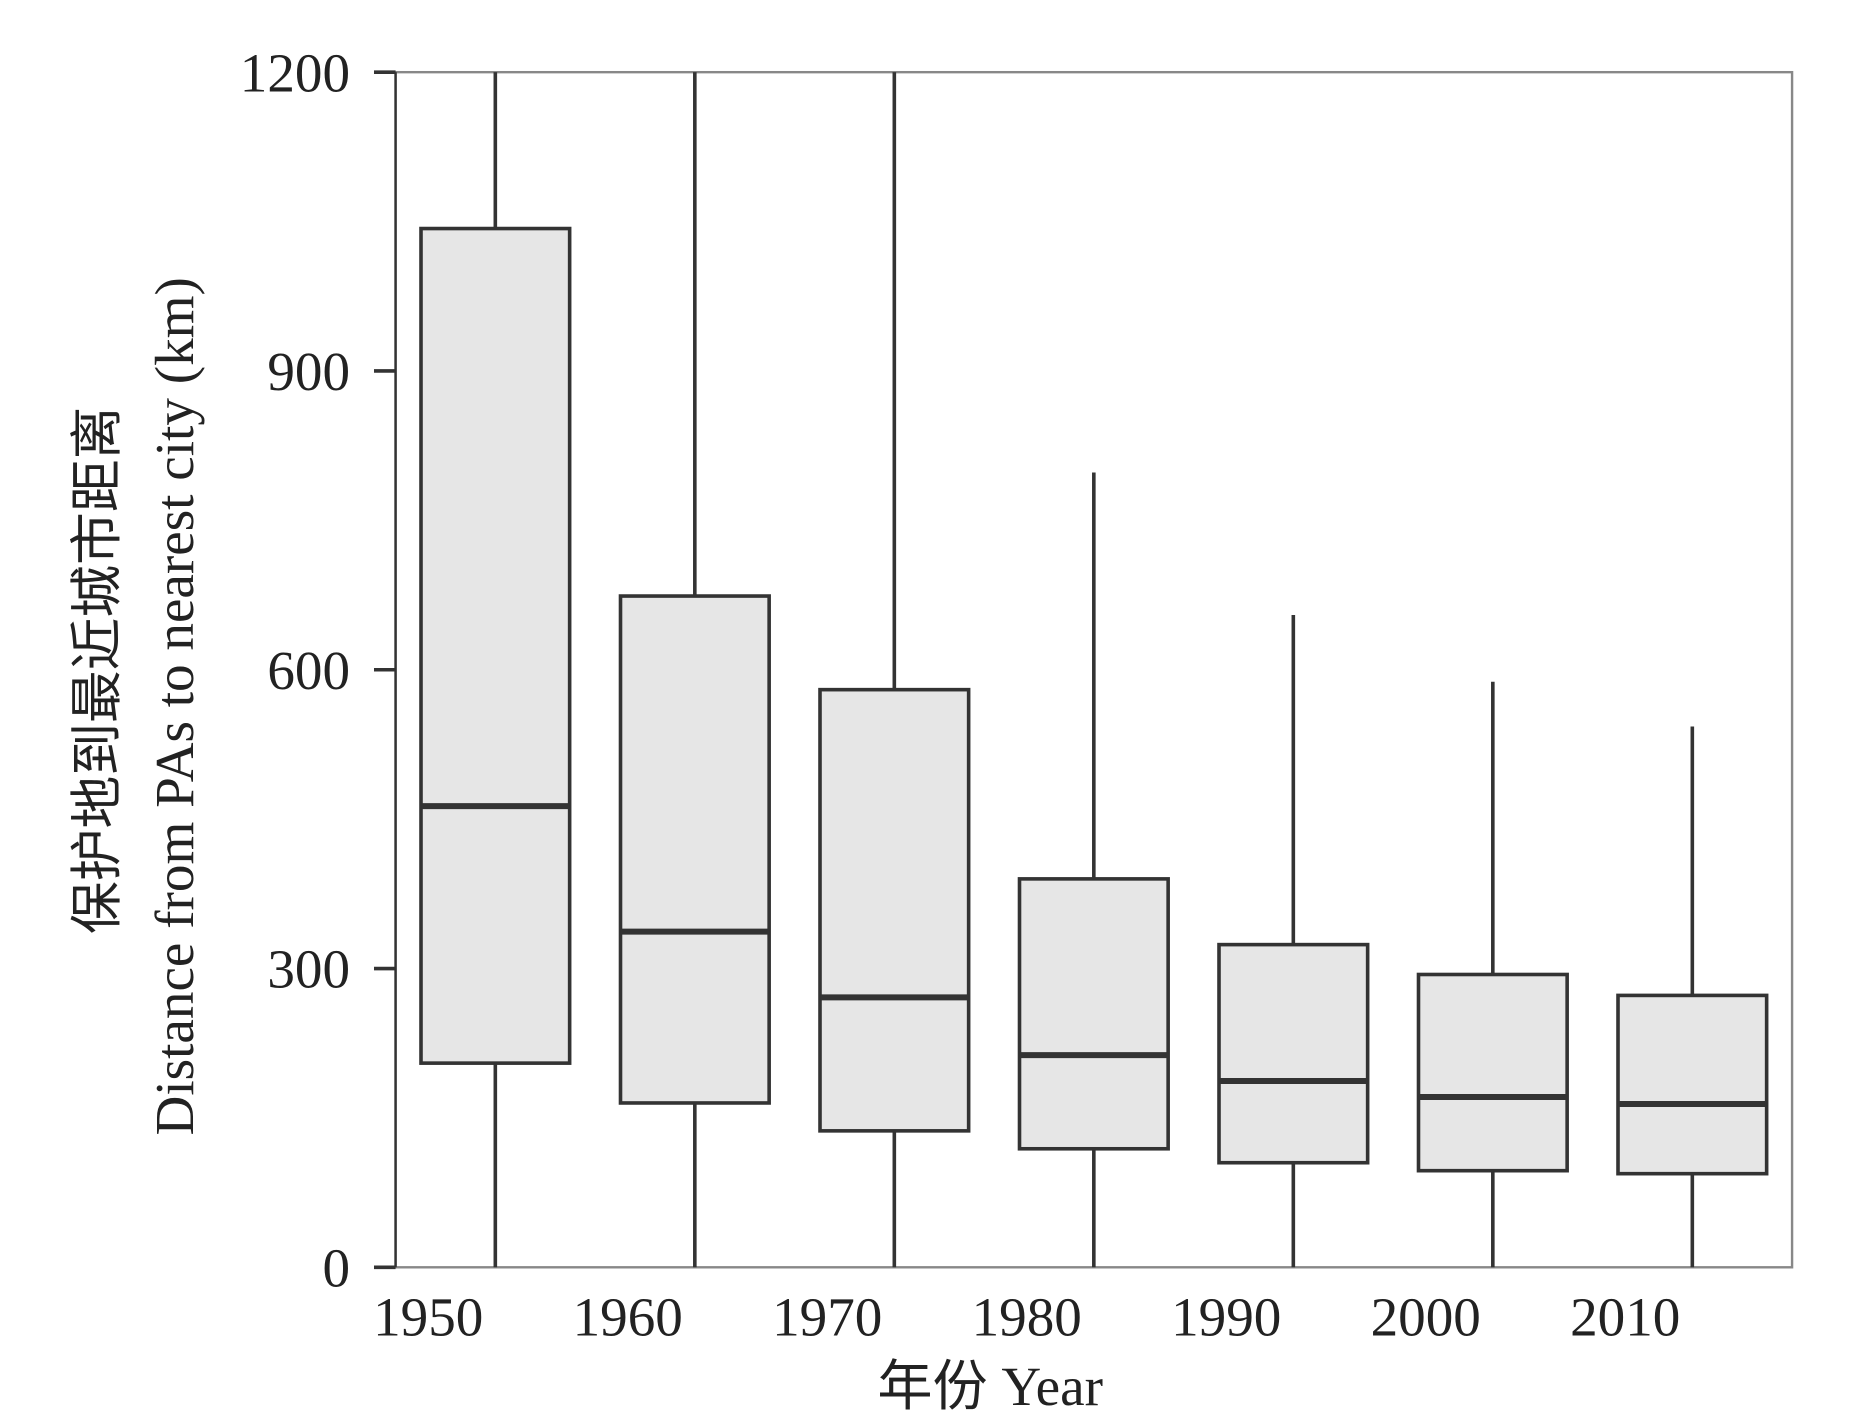  Describe the element at coordinates (428, 1317) in the screenshot. I see `x-tick-label: 1950` at that location.